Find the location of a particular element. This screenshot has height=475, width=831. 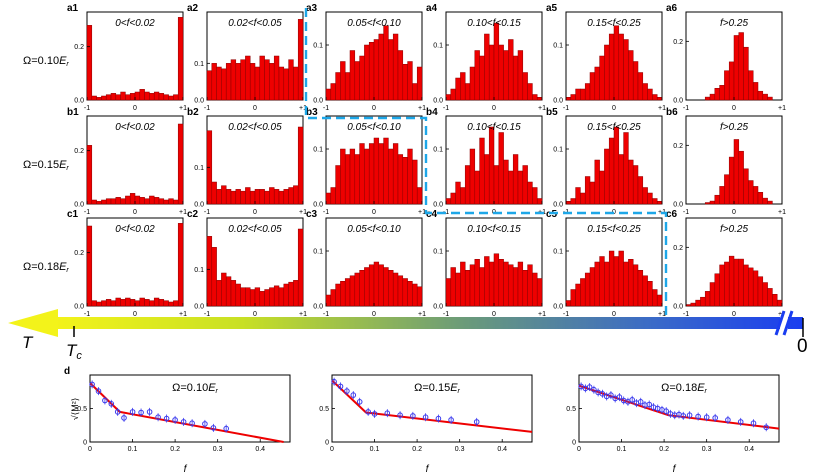

f-range-label: f>0.25 is located at coordinates (734, 23).